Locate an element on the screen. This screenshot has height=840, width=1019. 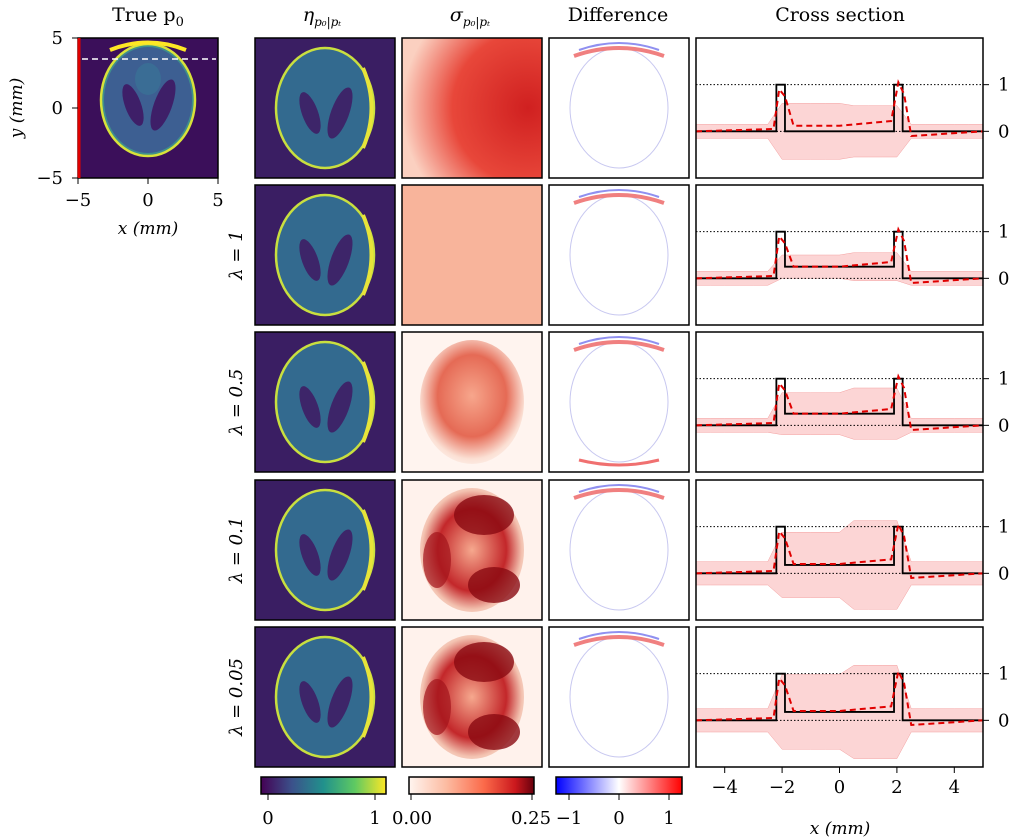
cross-section-x-axis: x (mm) −4 −2 0 2 4 is located at coordinates (835, 803).